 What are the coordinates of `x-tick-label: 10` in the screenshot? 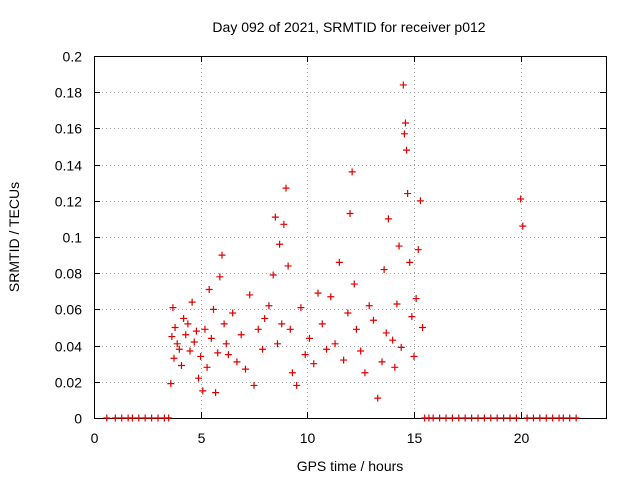 It's located at (308, 438).